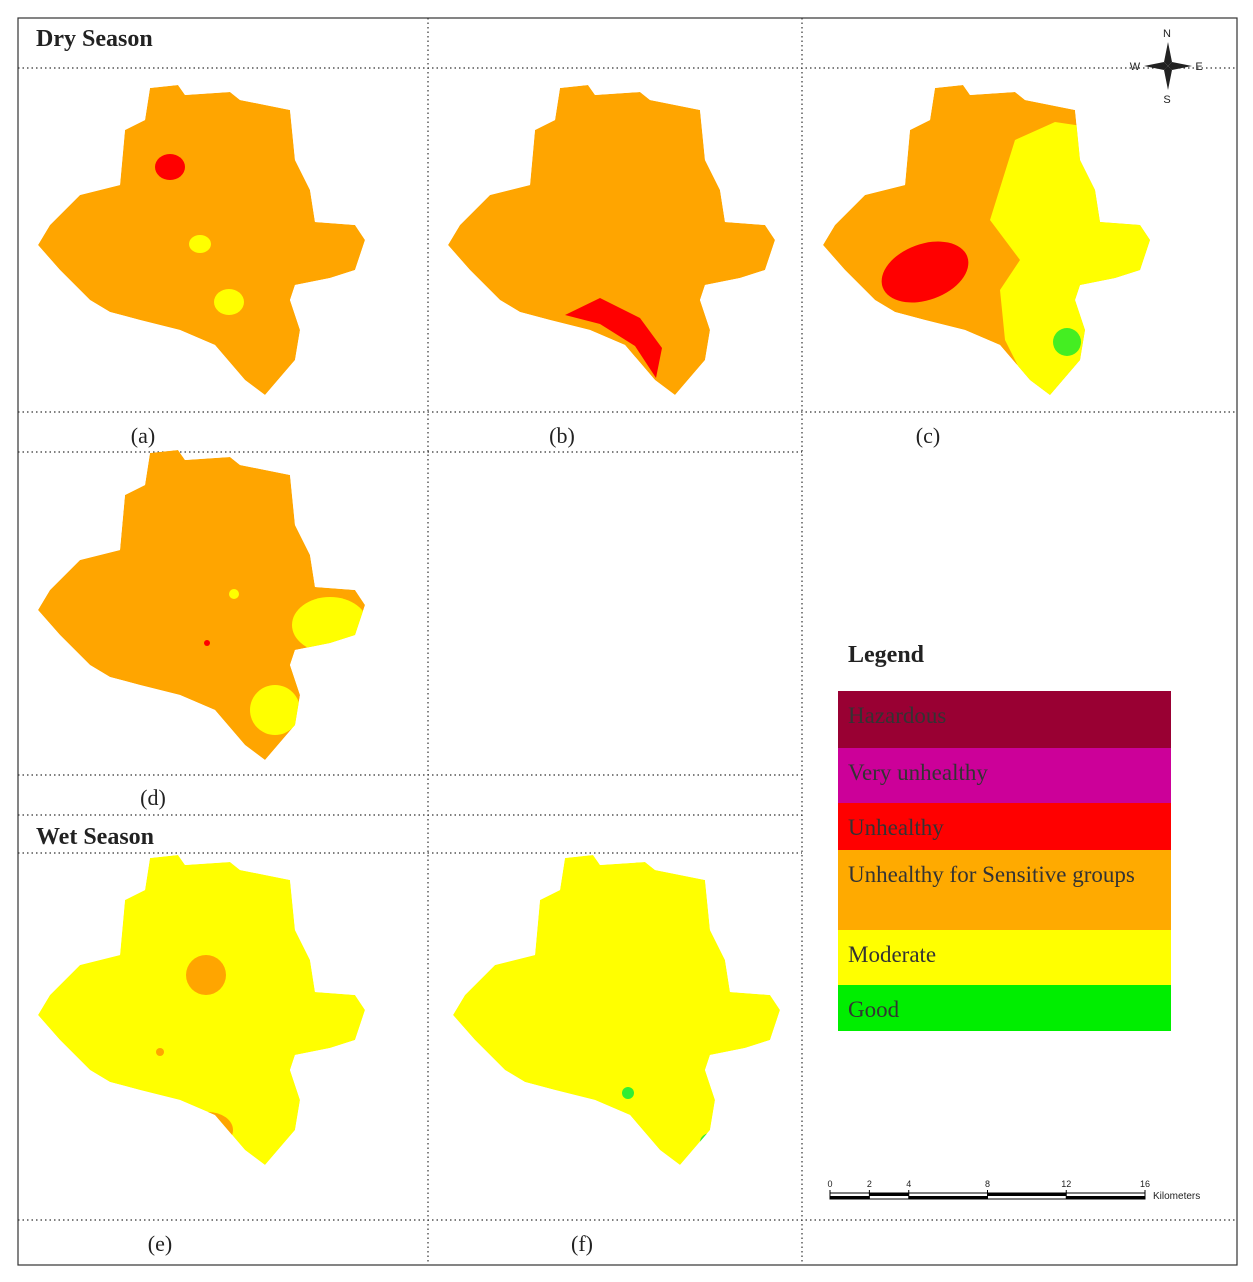 Image resolution: width=1253 pixels, height=1282 pixels. Describe the element at coordinates (616, 1010) in the screenshot. I see `map-f` at that location.